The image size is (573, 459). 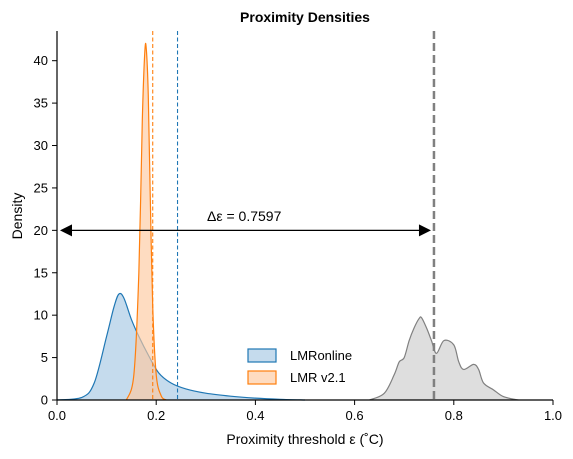 What do you see at coordinates (41, 315) in the screenshot?
I see `y-tick-label: 10` at bounding box center [41, 315].